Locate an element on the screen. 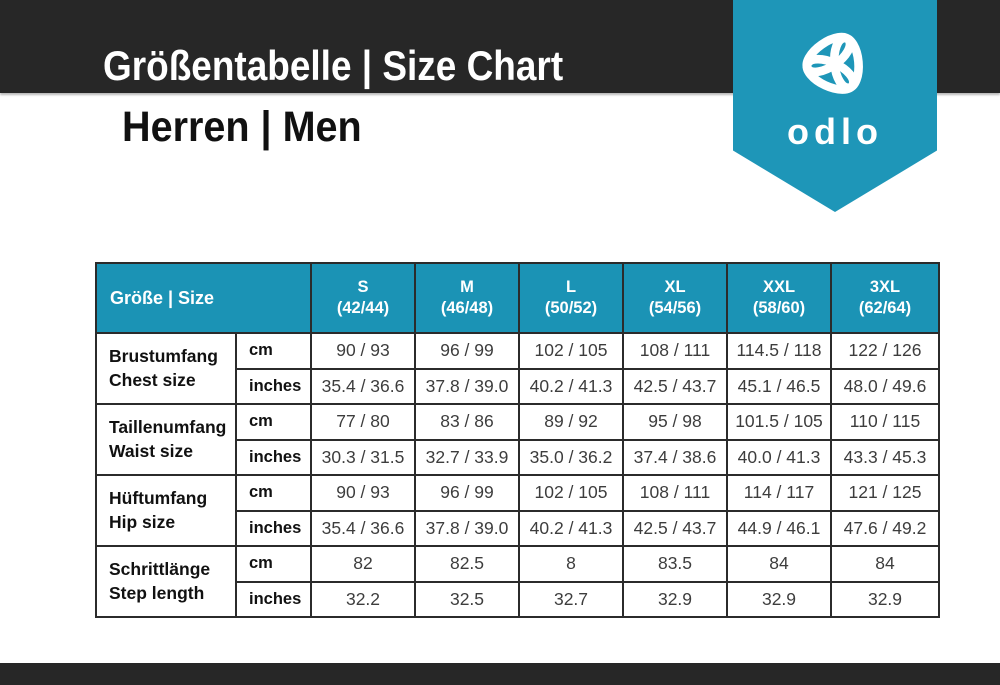 Image resolution: width=1000 pixels, height=685 pixels. value-cell: 121 / 125 is located at coordinates (885, 493).